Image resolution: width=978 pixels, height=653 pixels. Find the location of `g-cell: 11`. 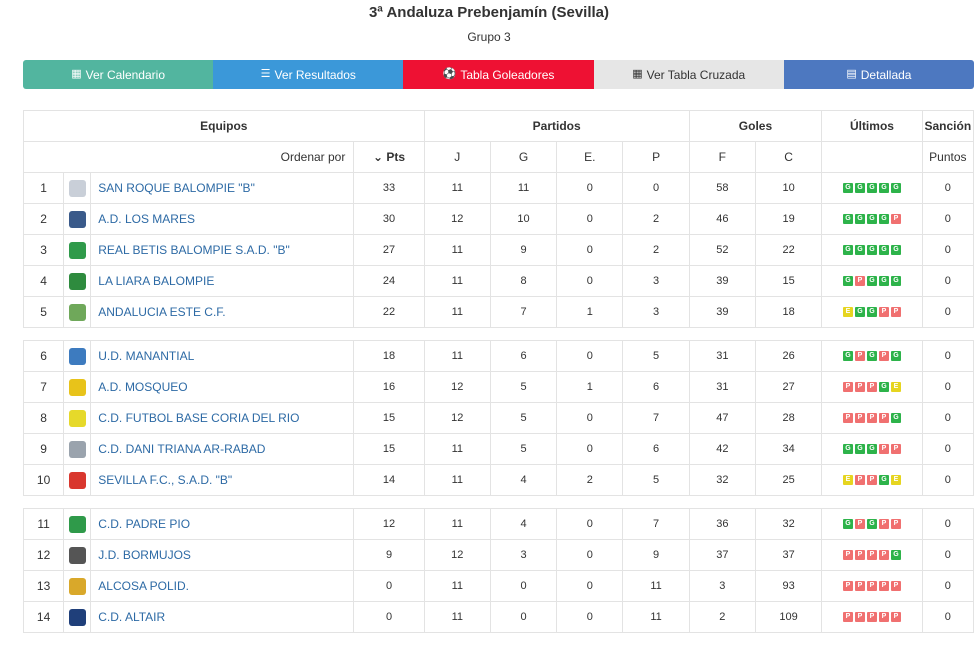

g-cell: 11 is located at coordinates (523, 188).